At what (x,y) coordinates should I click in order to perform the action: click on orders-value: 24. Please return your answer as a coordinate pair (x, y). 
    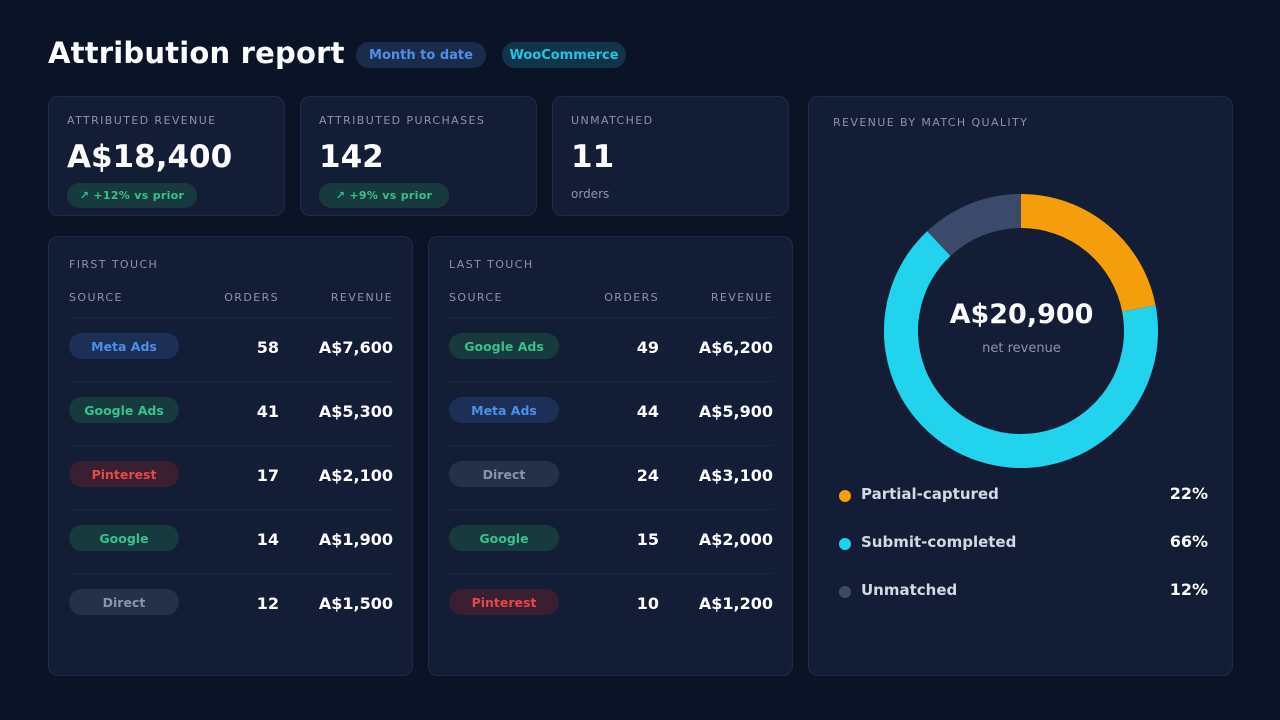
    Looking at the image, I should click on (647, 475).